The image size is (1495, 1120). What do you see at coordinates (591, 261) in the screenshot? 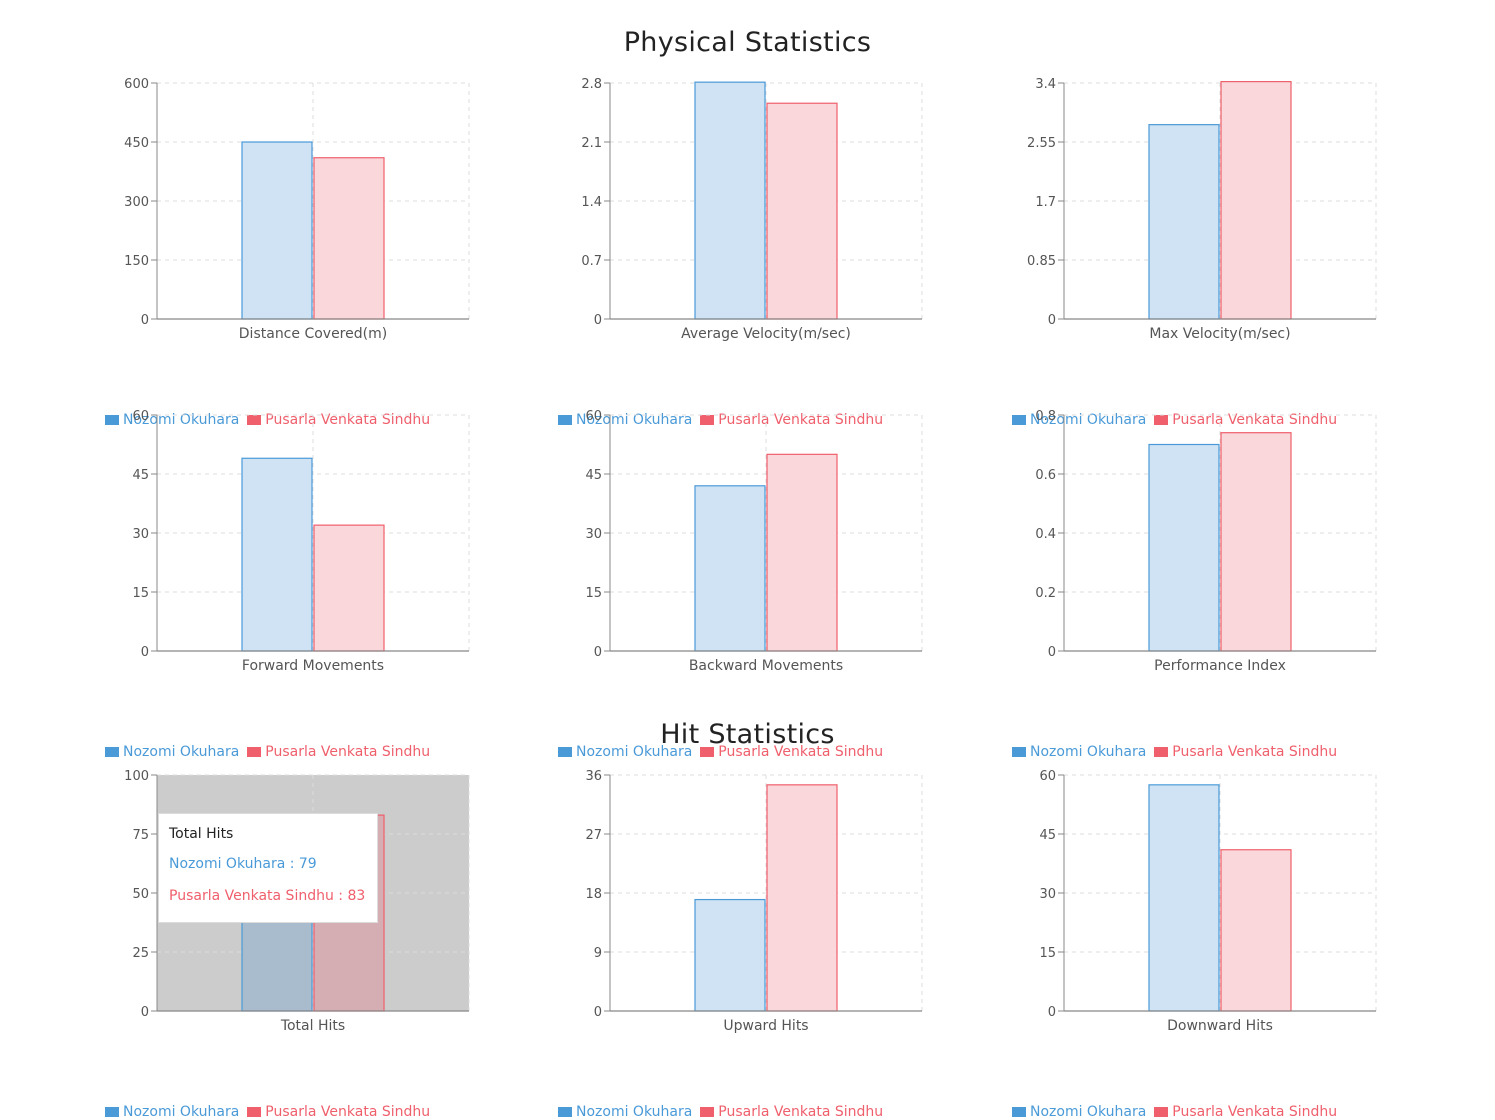
I see `y-tick-label: 0.7` at bounding box center [591, 261].